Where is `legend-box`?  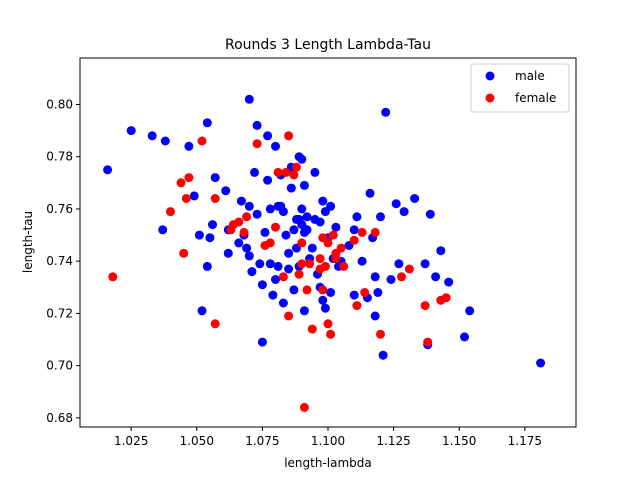 legend-box is located at coordinates (520, 88).